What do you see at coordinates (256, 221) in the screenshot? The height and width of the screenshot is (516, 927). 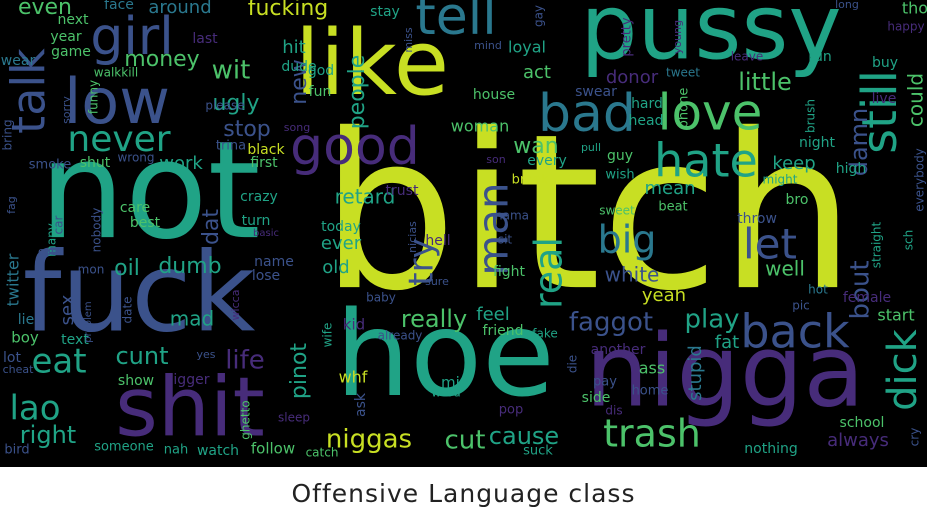 I see `cloud-word-turn: turn` at bounding box center [256, 221].